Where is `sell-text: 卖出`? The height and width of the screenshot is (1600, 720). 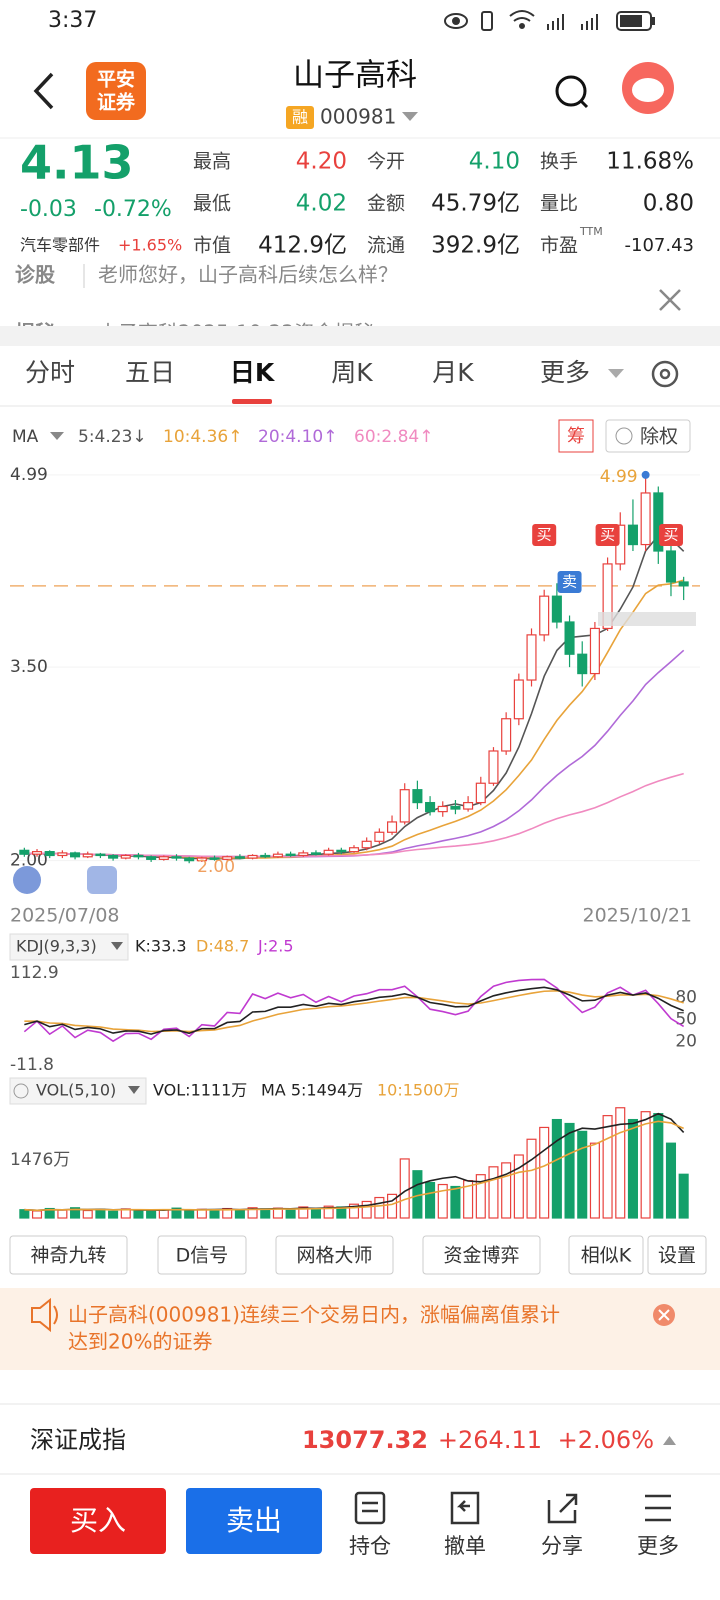
sell-text: 卖出 is located at coordinates (254, 1520).